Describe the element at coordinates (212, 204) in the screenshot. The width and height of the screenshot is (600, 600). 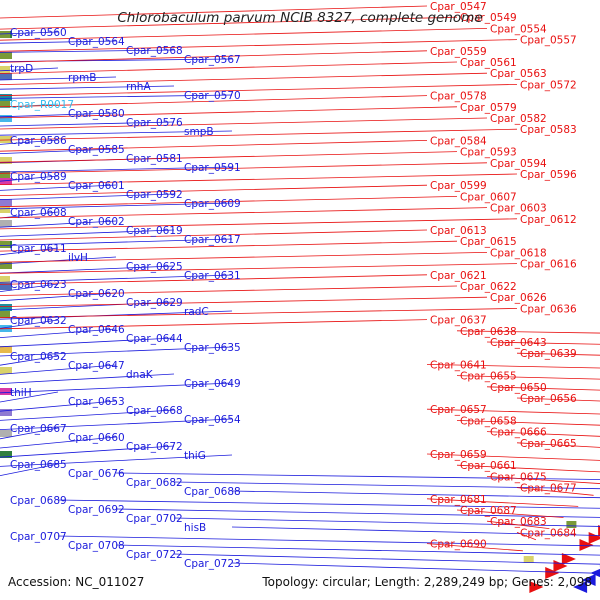
I see `gene-label-left: Cpar_0609` at that location.